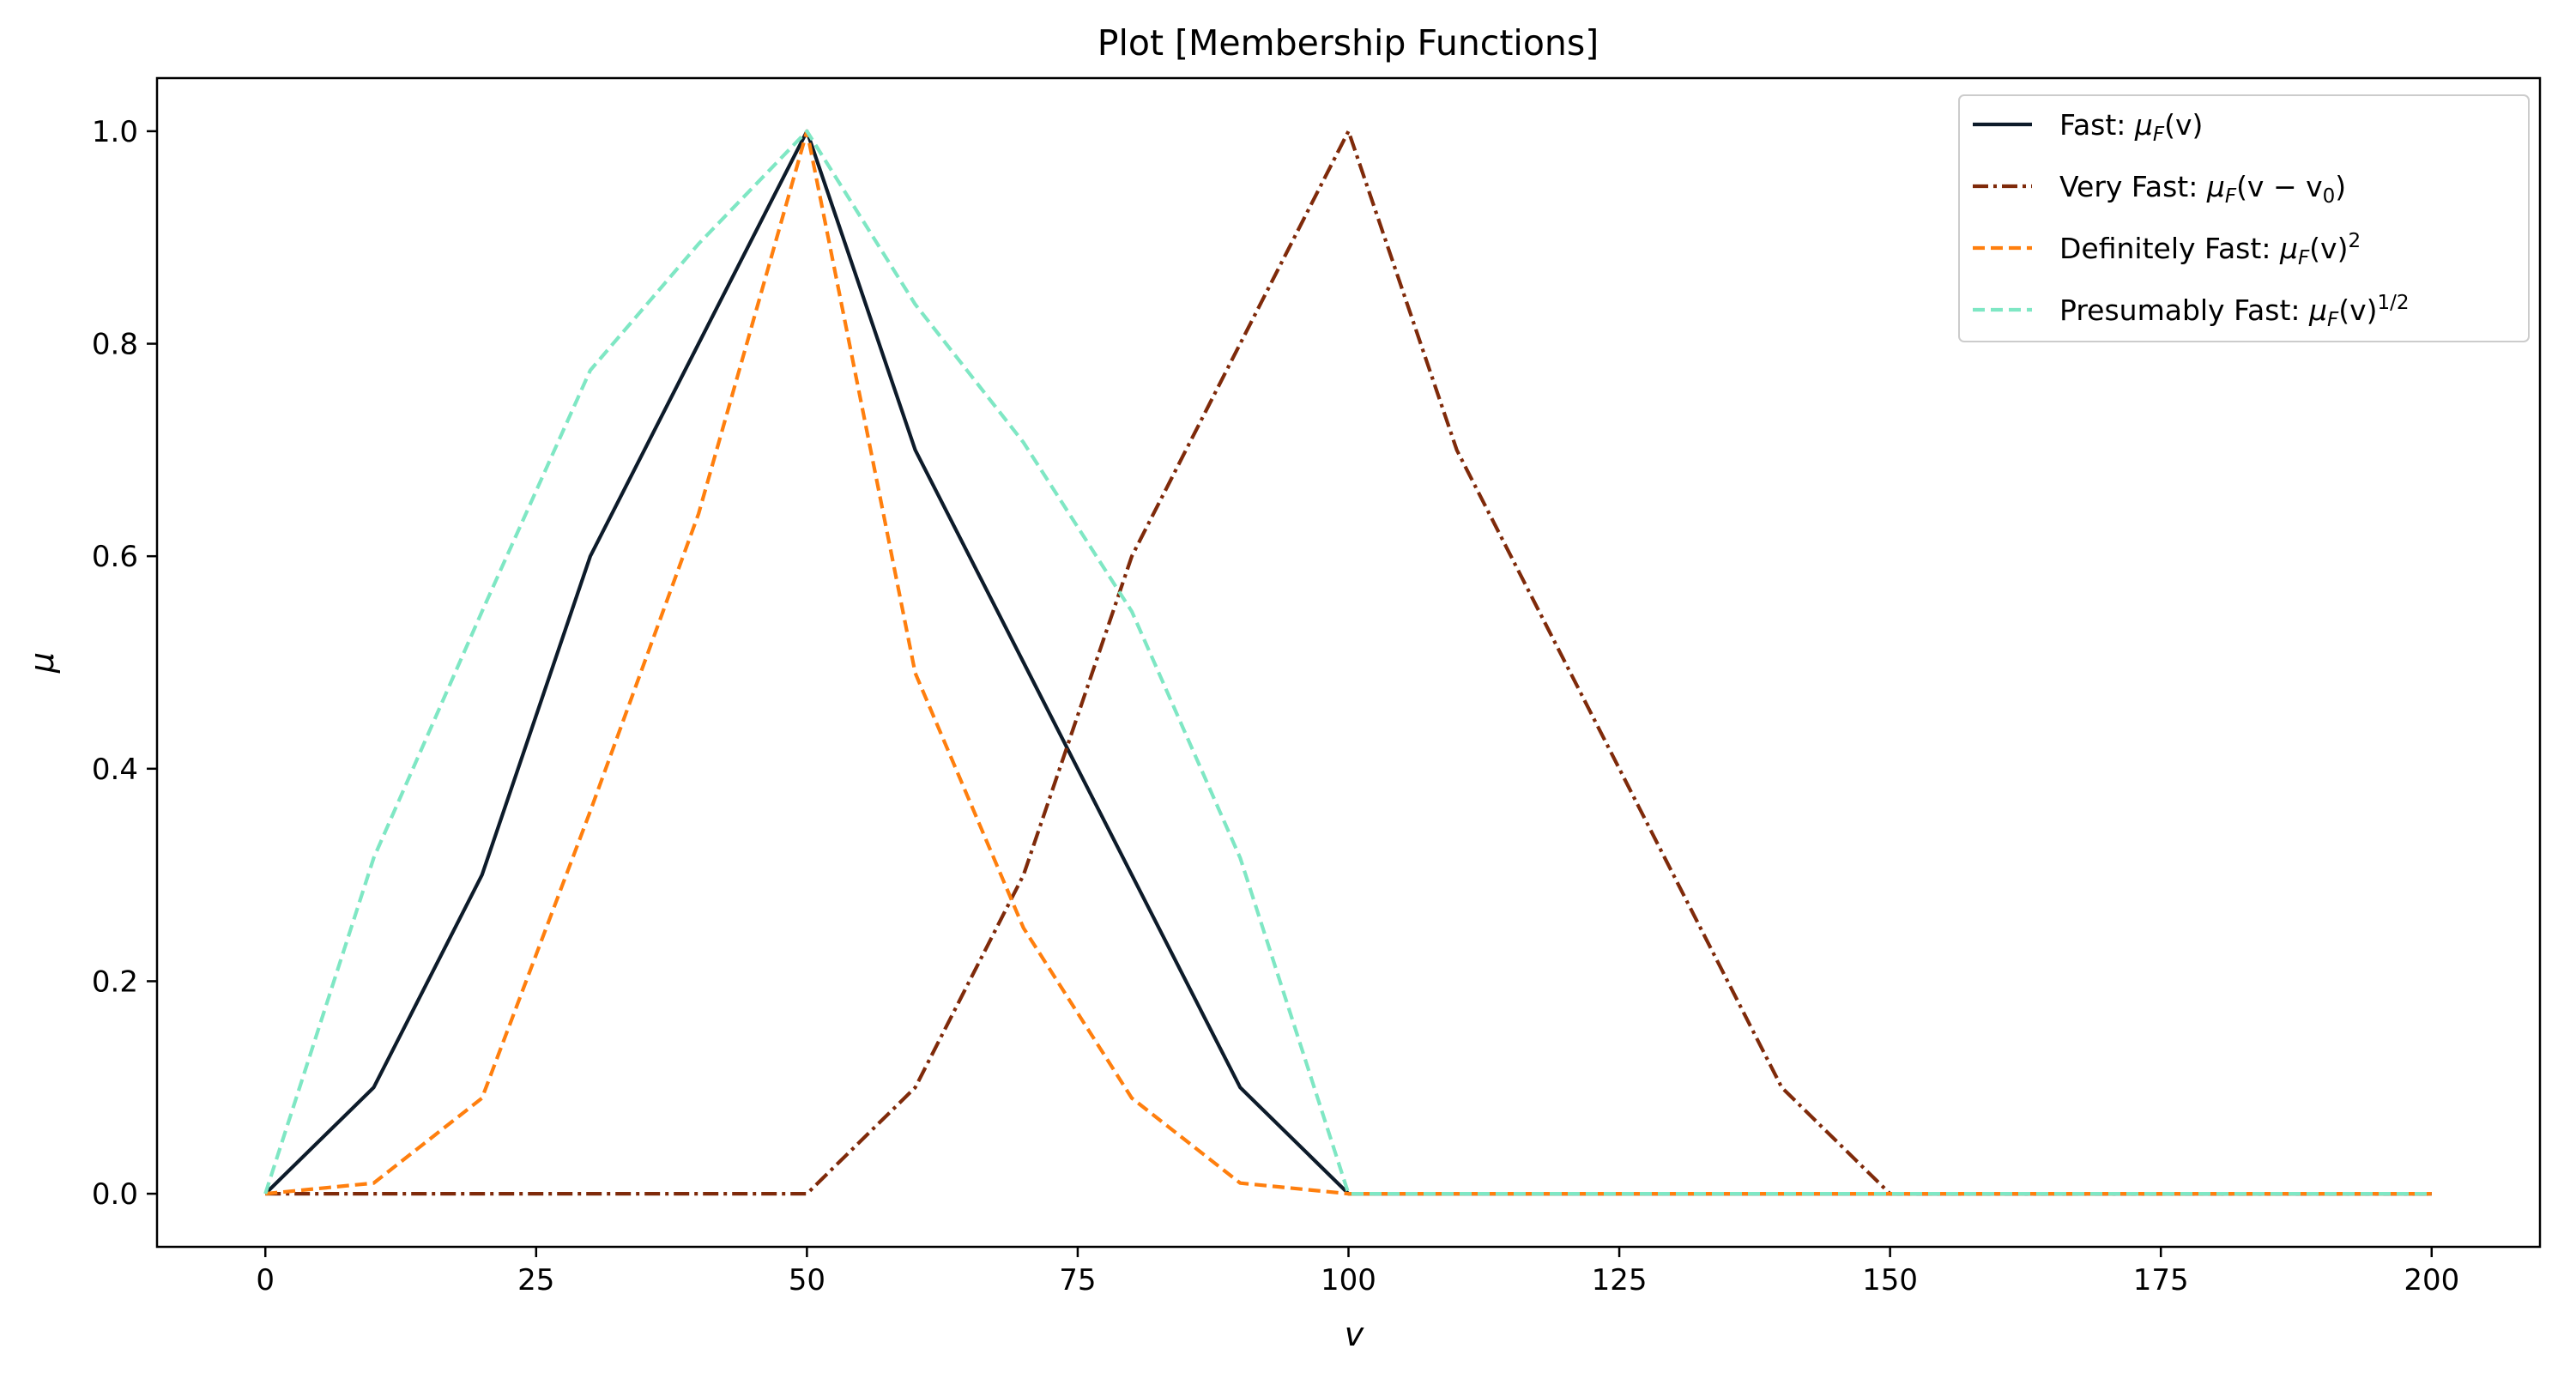  What do you see at coordinates (115, 557) in the screenshot?
I see `y-tick-label: 0.6` at bounding box center [115, 557].